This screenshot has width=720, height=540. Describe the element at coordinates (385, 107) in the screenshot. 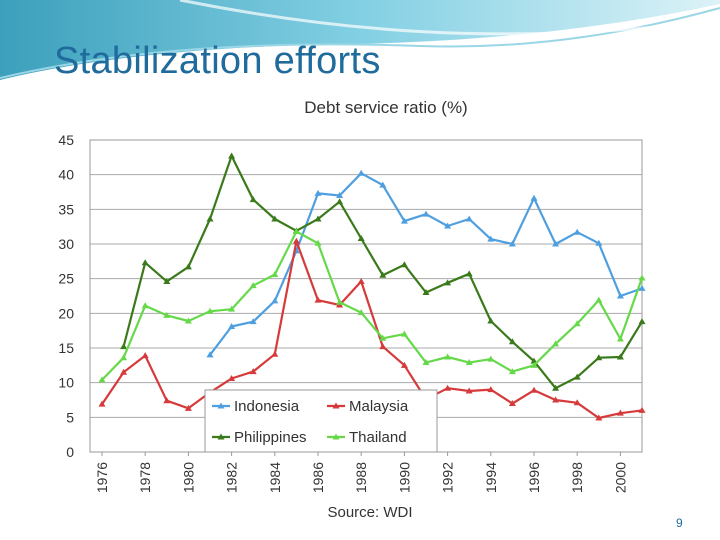

I see `chart-title: Debt service ratio (%)` at that location.